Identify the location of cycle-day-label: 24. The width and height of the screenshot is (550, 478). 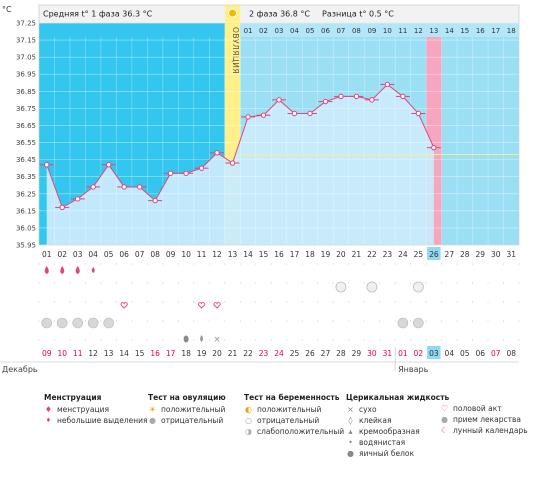
(403, 254).